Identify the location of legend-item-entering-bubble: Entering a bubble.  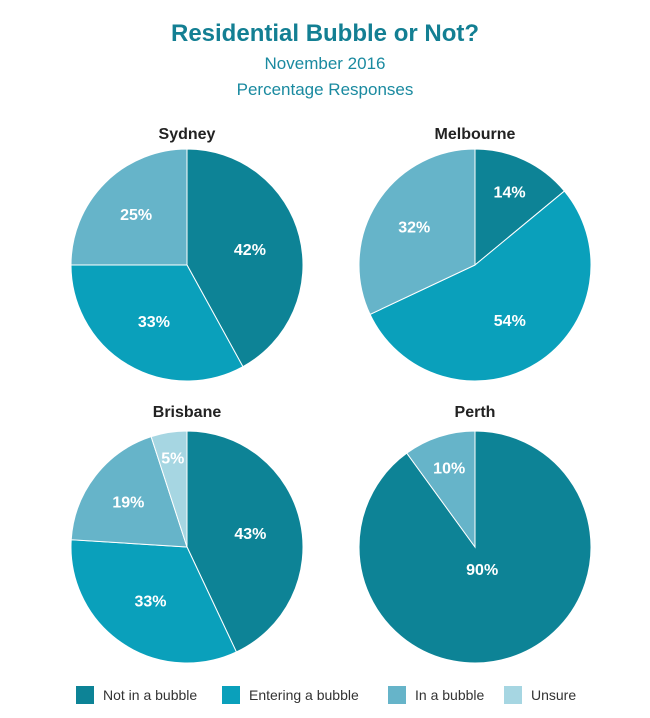
(290, 695).